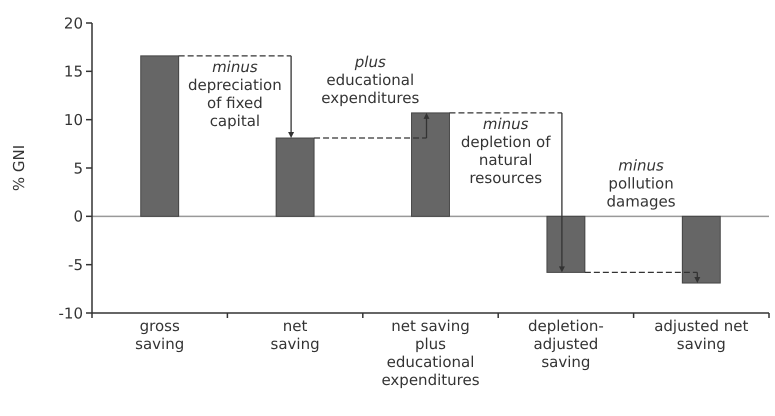  What do you see at coordinates (430, 353) in the screenshot?
I see `x-tick-label: net saving plus educational expenditures` at bounding box center [430, 353].